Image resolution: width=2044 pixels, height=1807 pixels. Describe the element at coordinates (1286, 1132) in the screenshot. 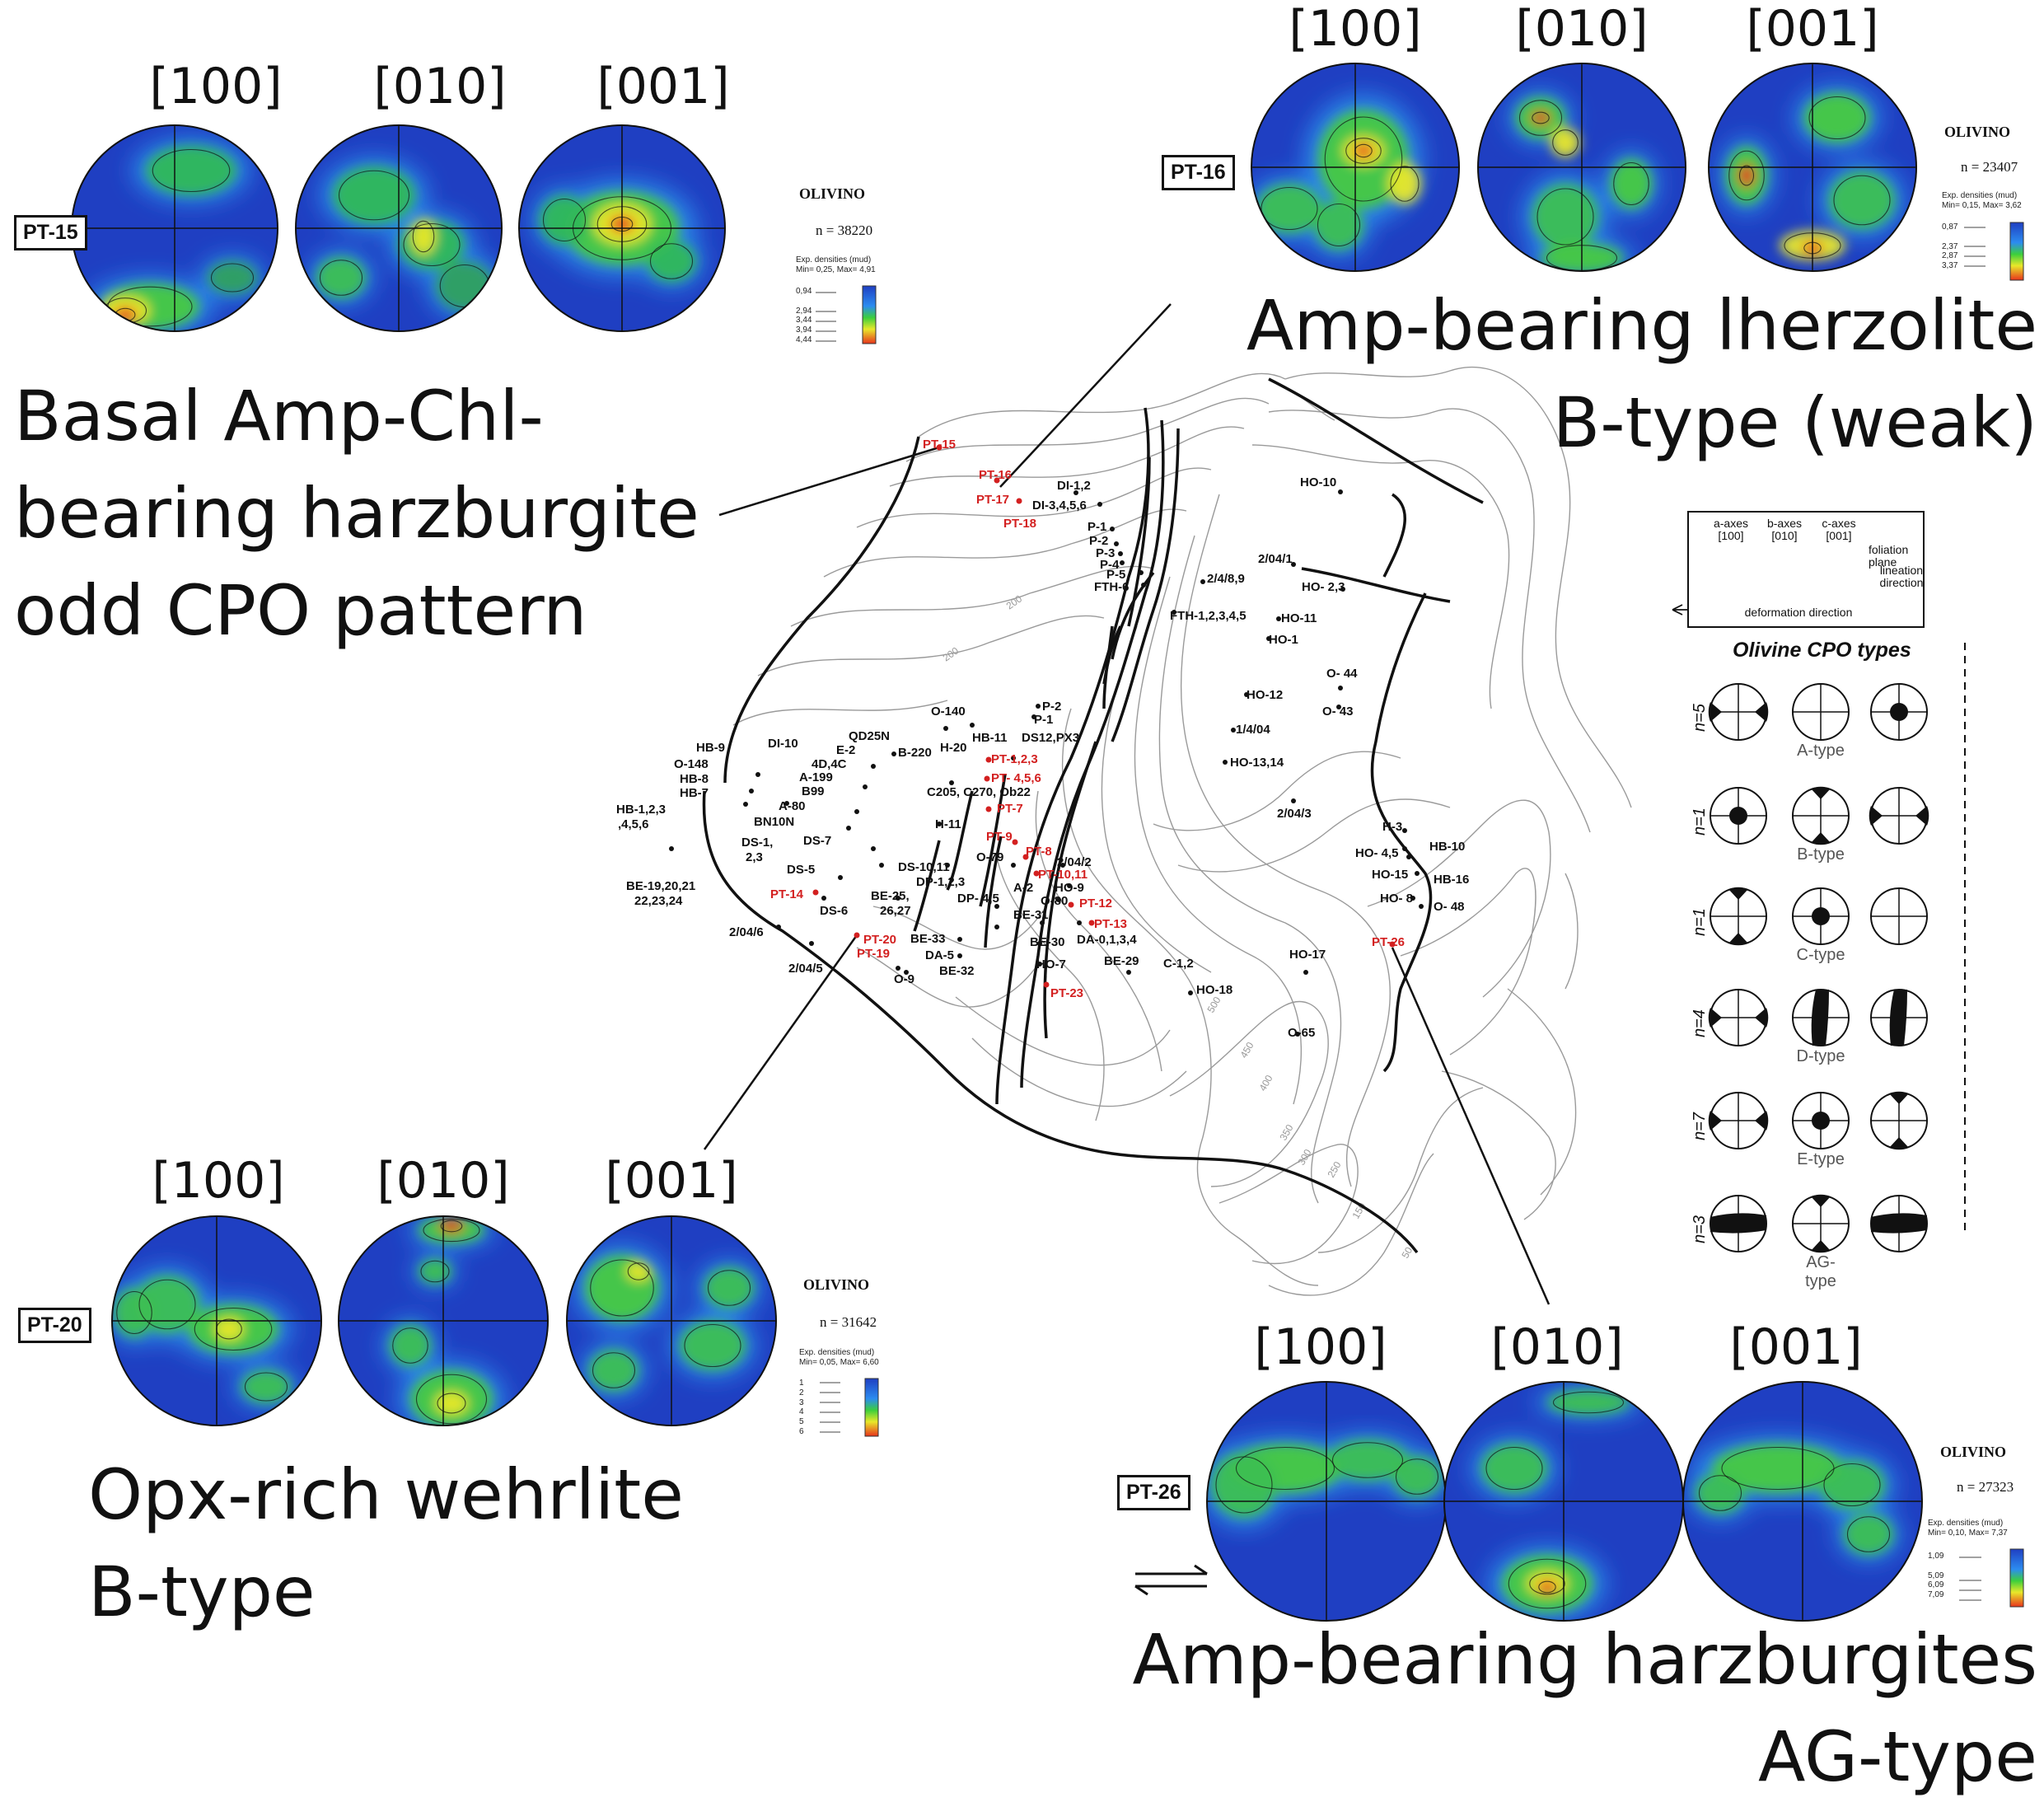

I see `contour-label: 350` at that location.